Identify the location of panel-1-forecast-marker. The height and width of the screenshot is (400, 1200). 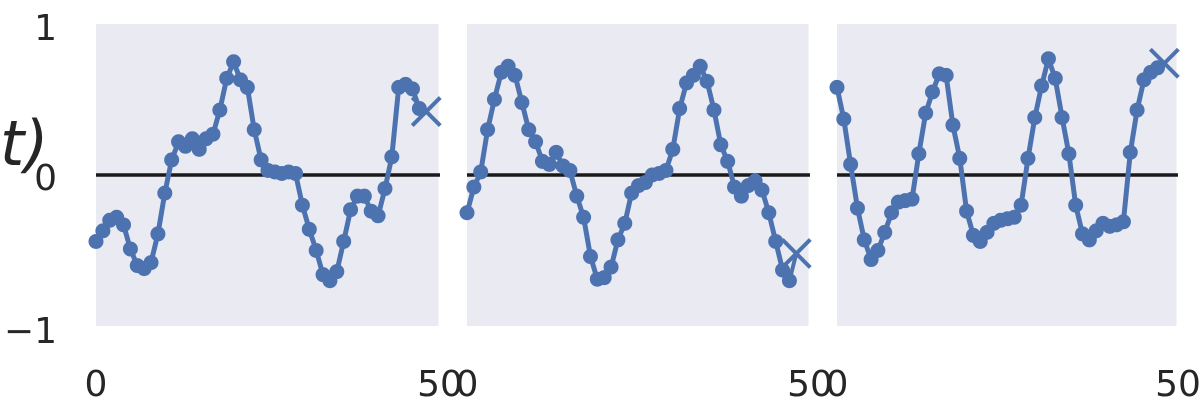
(426, 111).